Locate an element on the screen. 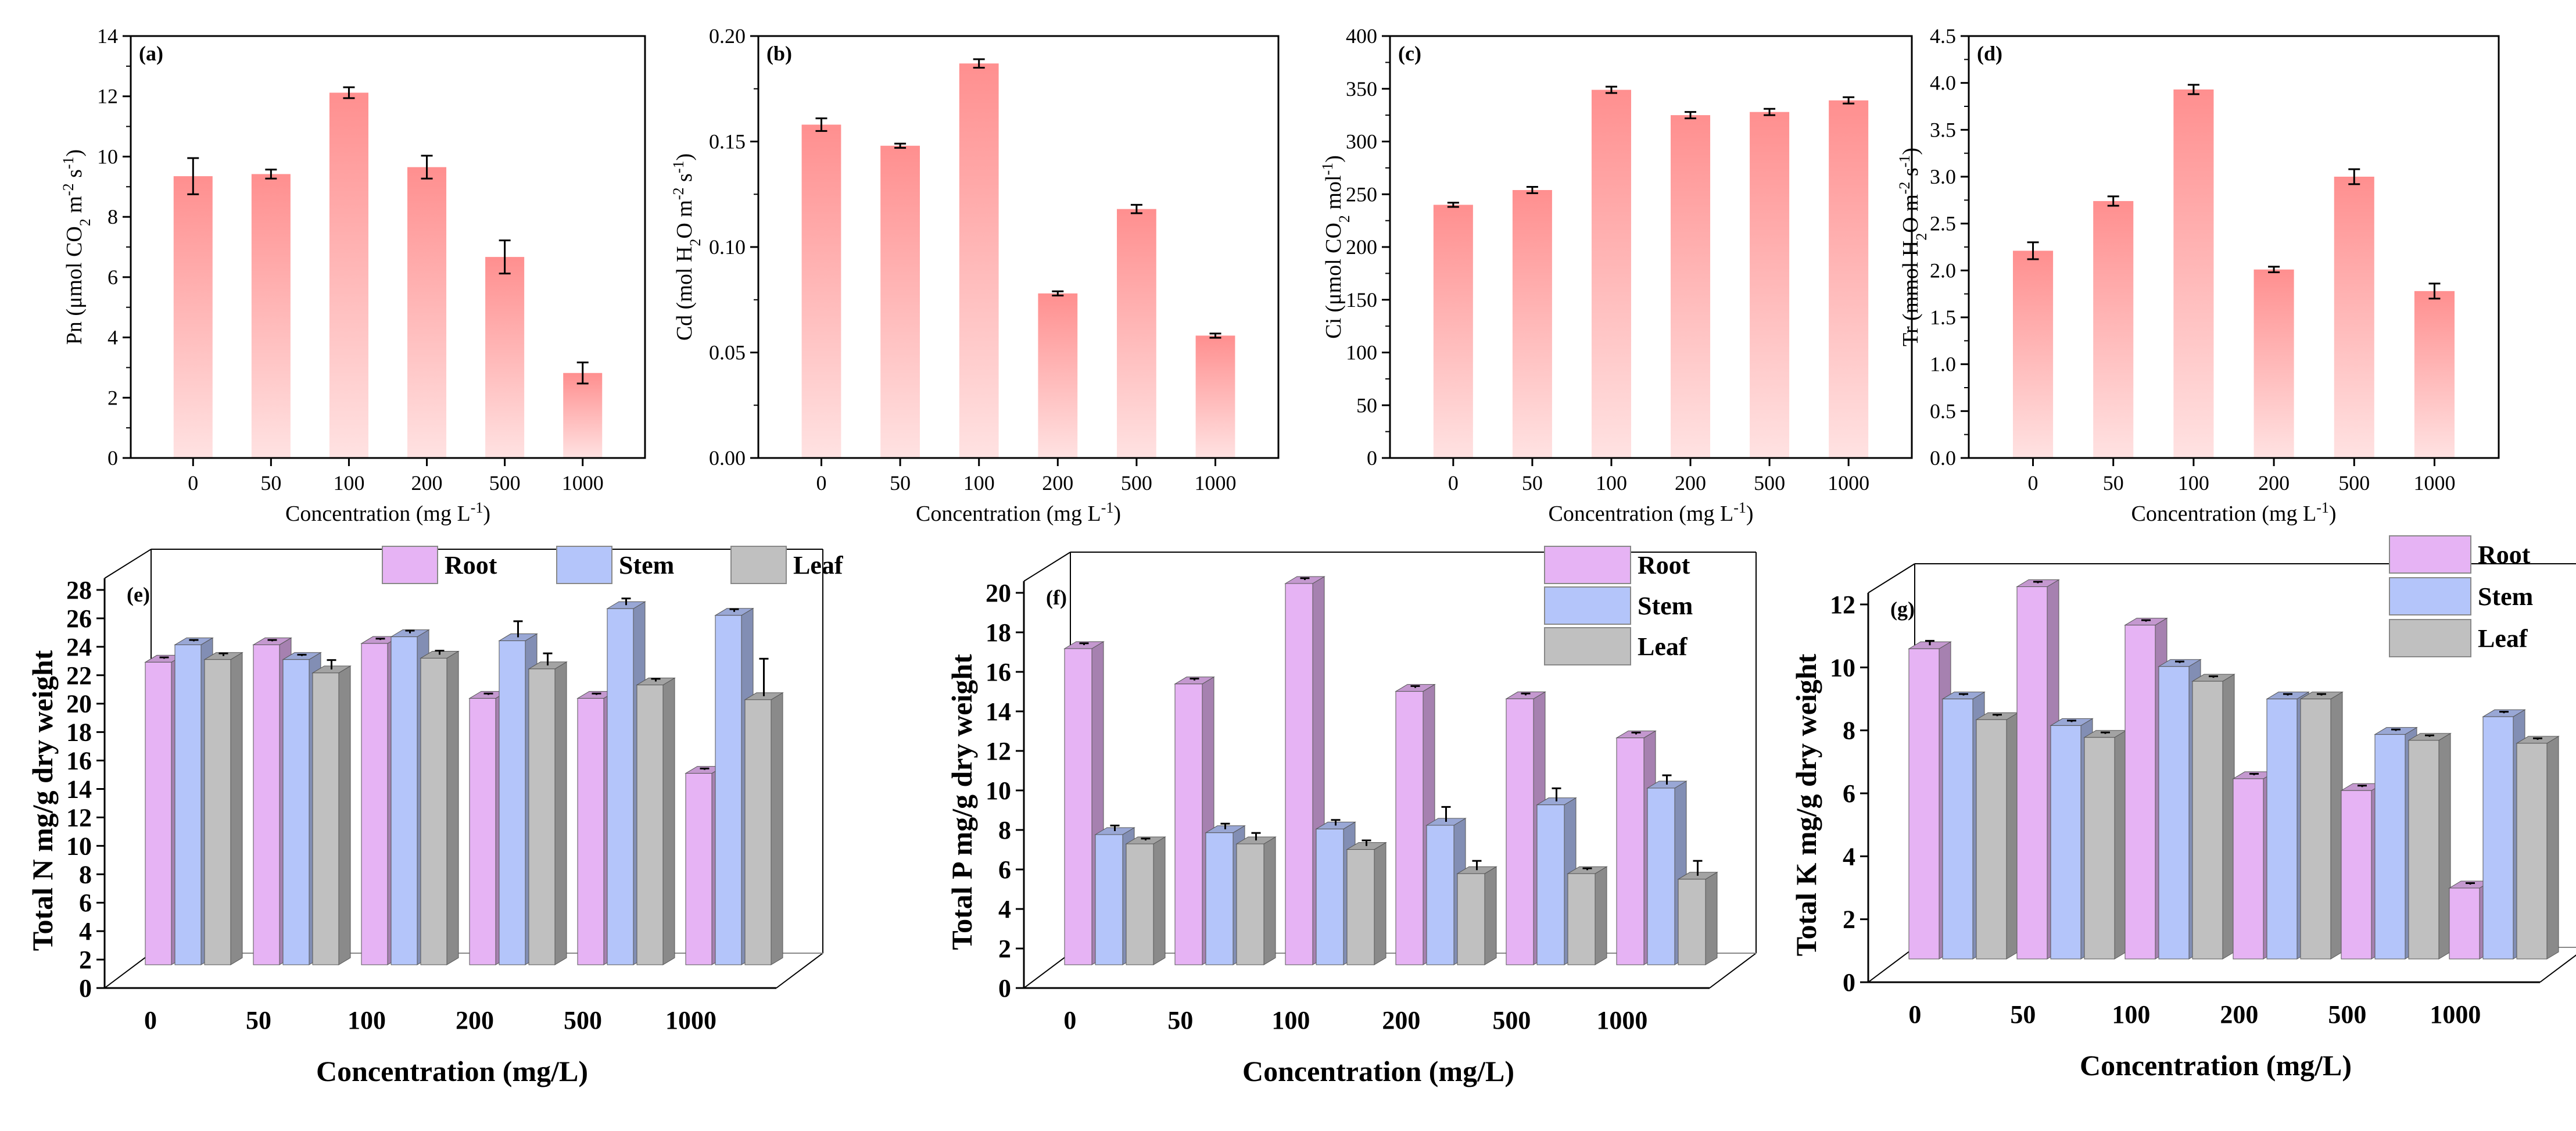  legend-swatch-leaf is located at coordinates (1587, 646).